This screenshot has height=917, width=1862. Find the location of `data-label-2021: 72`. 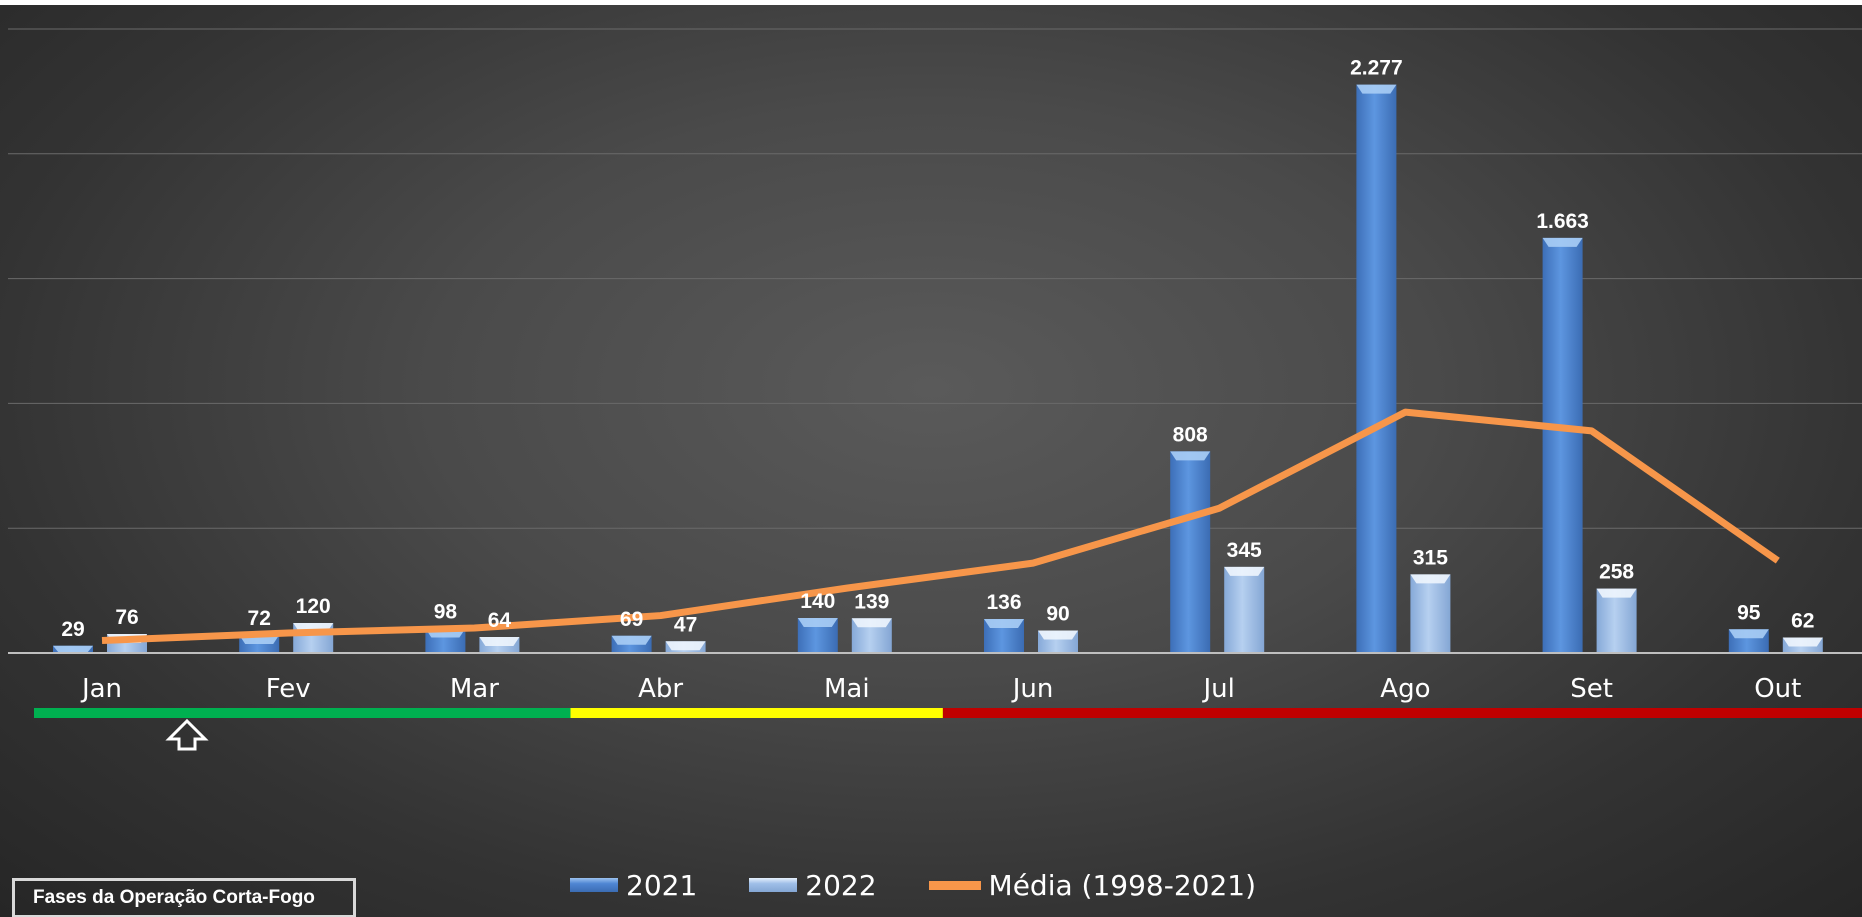

data-label-2021: 72 is located at coordinates (259, 618).